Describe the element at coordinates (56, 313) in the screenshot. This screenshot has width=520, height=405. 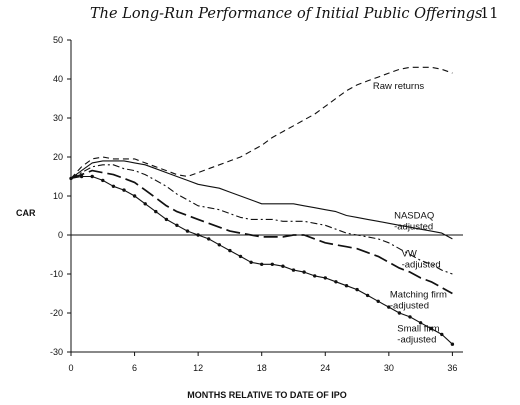
I see `y-tick-label: -20` at that location.